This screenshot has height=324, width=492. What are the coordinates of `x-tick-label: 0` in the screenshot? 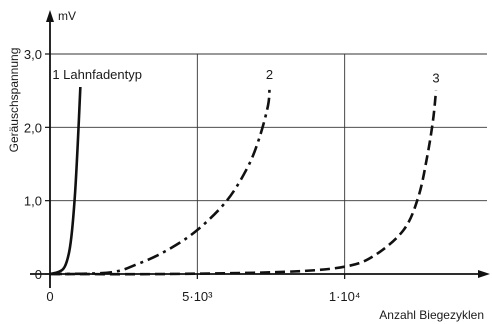 It's located at (49, 296).